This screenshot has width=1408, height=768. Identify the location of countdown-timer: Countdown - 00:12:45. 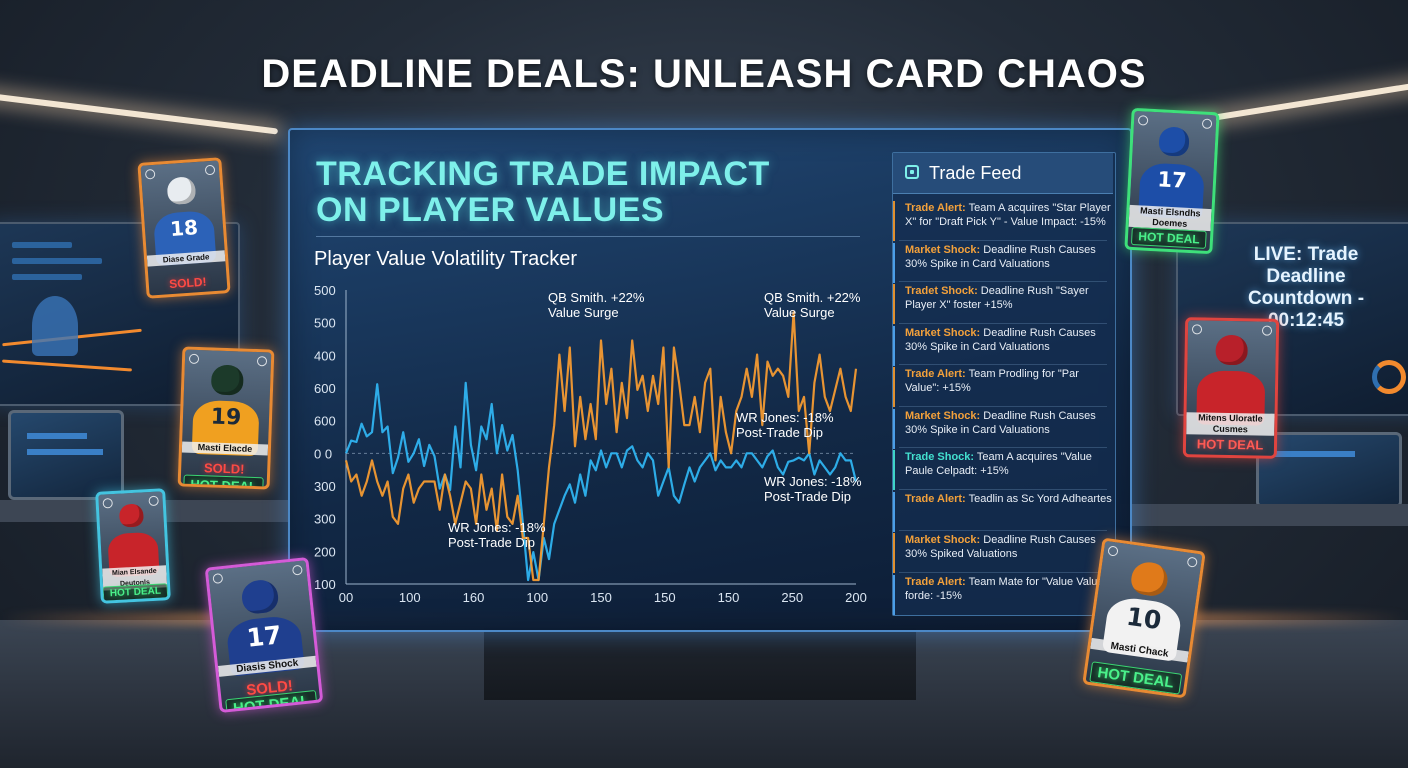
(1306, 309).